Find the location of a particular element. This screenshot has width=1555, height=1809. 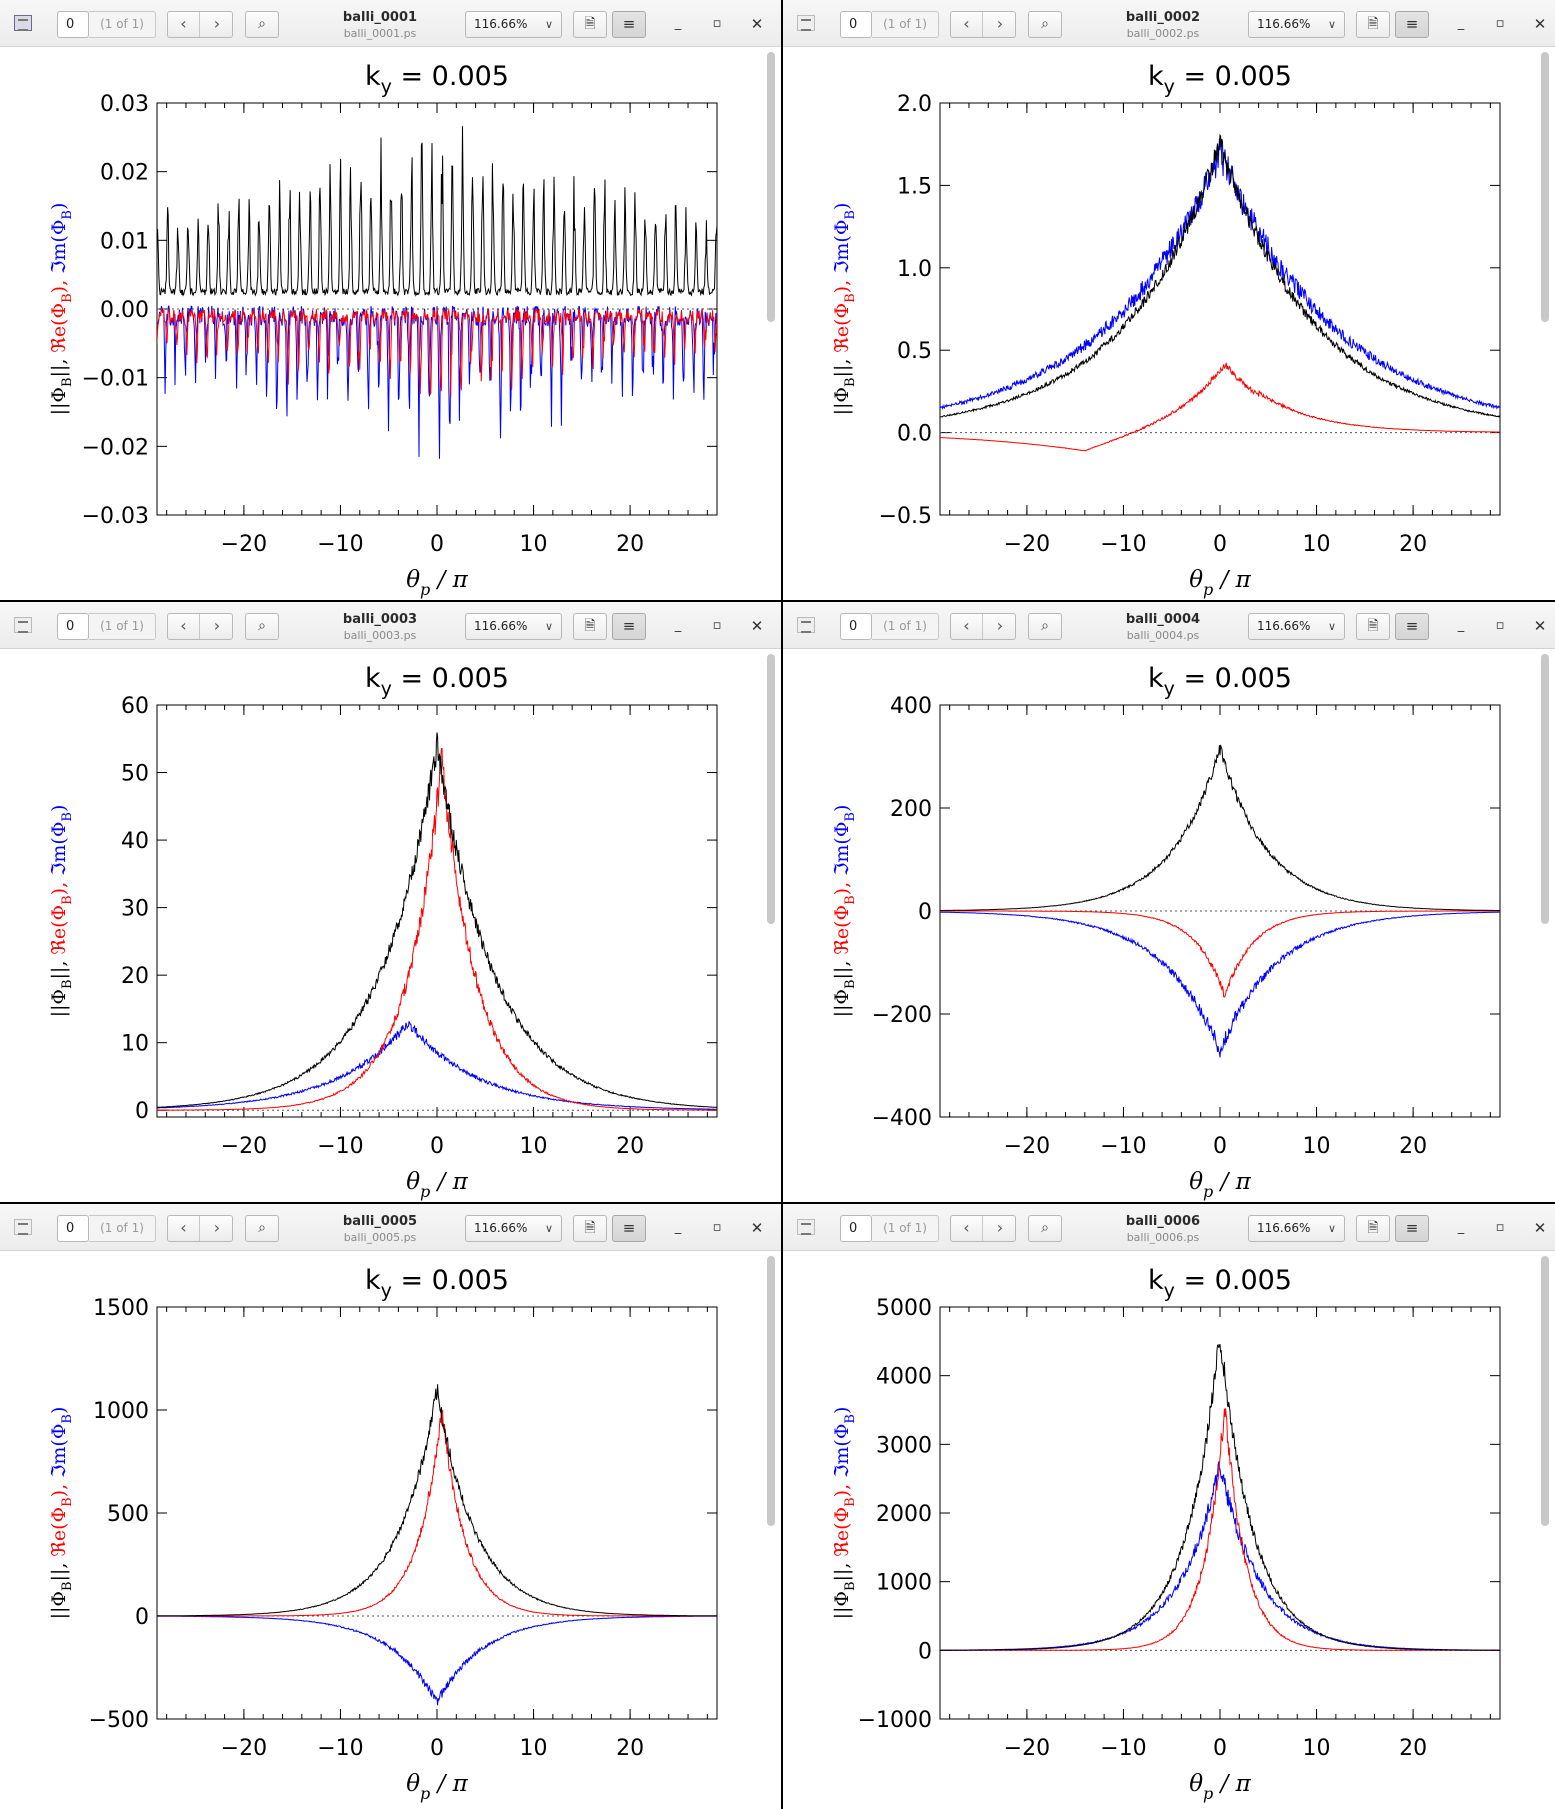

y-tick-label: 500 is located at coordinates (128, 1514).